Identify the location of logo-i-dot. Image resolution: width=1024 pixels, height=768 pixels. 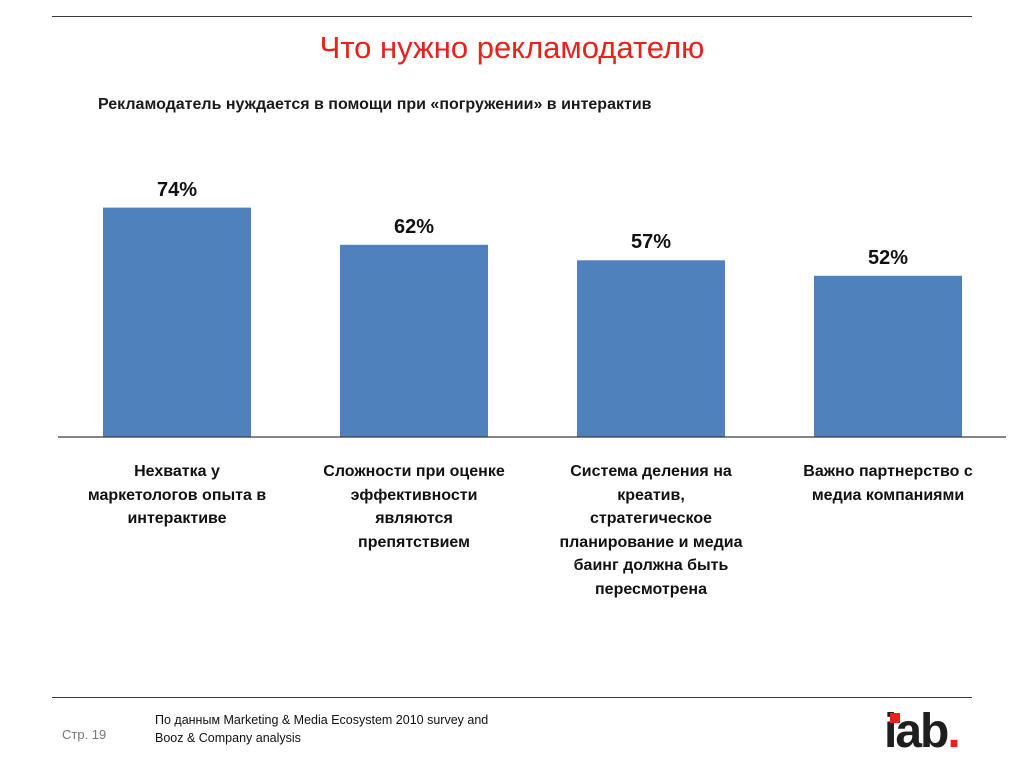
(895, 718).